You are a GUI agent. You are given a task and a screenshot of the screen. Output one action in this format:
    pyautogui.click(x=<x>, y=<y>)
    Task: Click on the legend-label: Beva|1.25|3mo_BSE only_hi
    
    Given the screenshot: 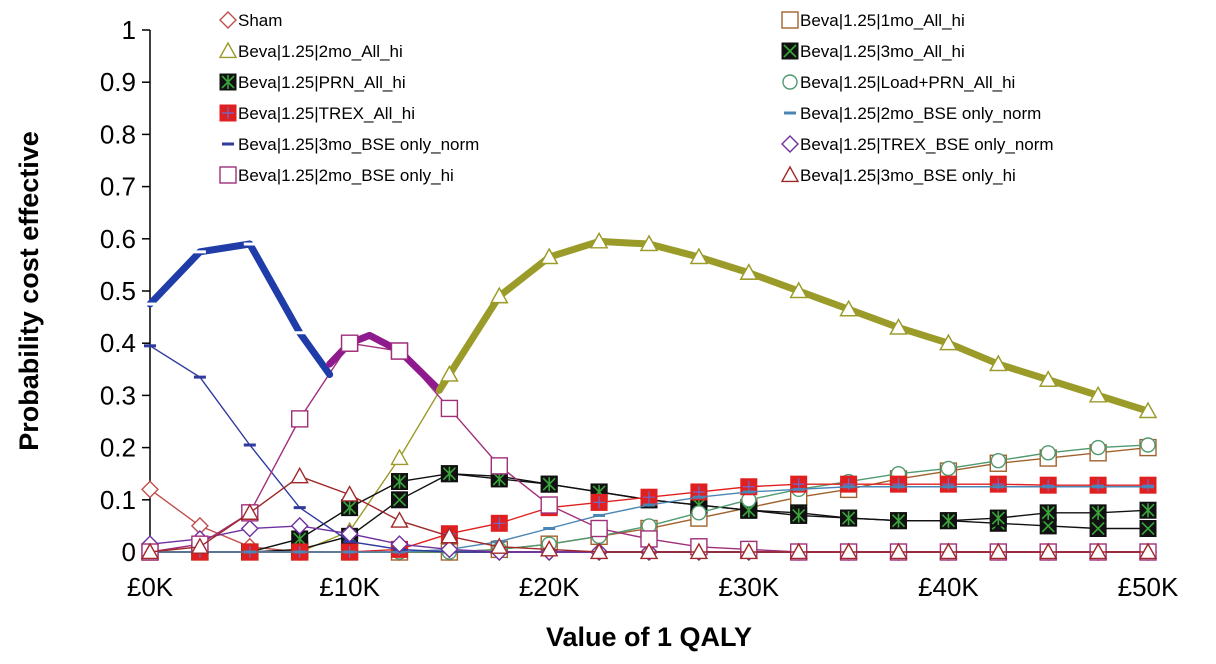 What is the action you would take?
    pyautogui.click(x=908, y=175)
    